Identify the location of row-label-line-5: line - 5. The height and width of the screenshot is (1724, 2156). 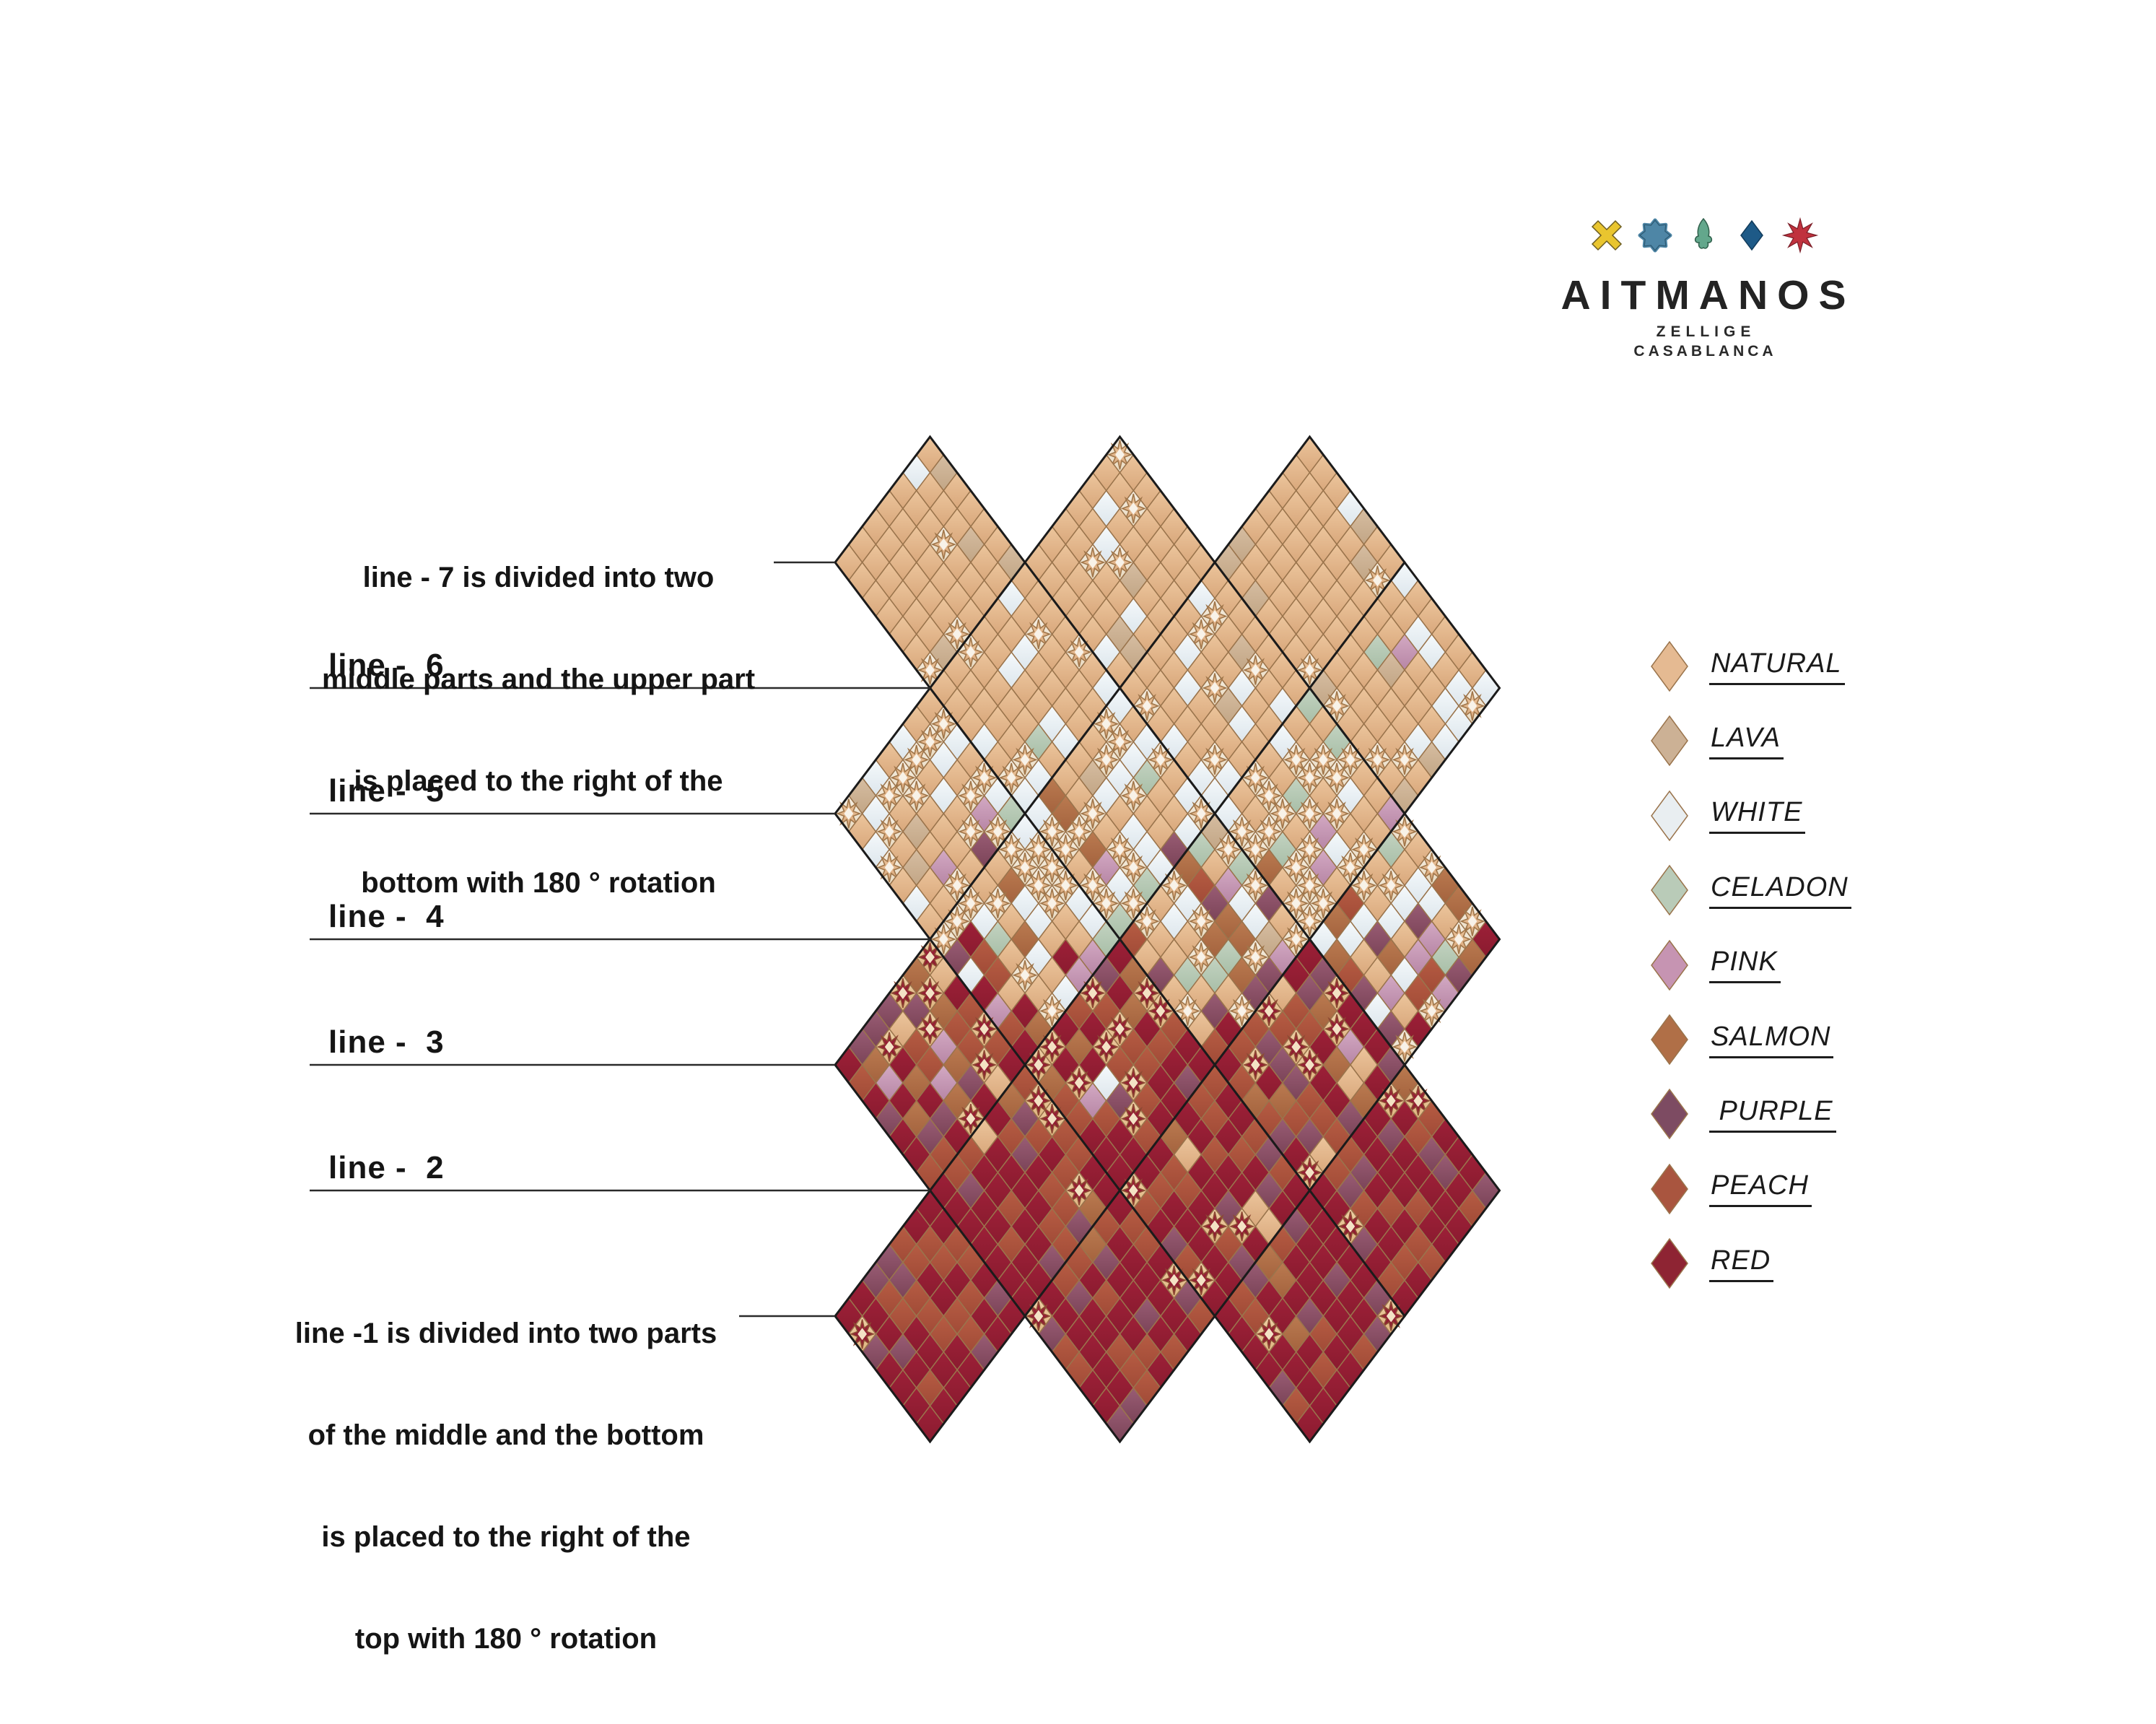
(386, 791).